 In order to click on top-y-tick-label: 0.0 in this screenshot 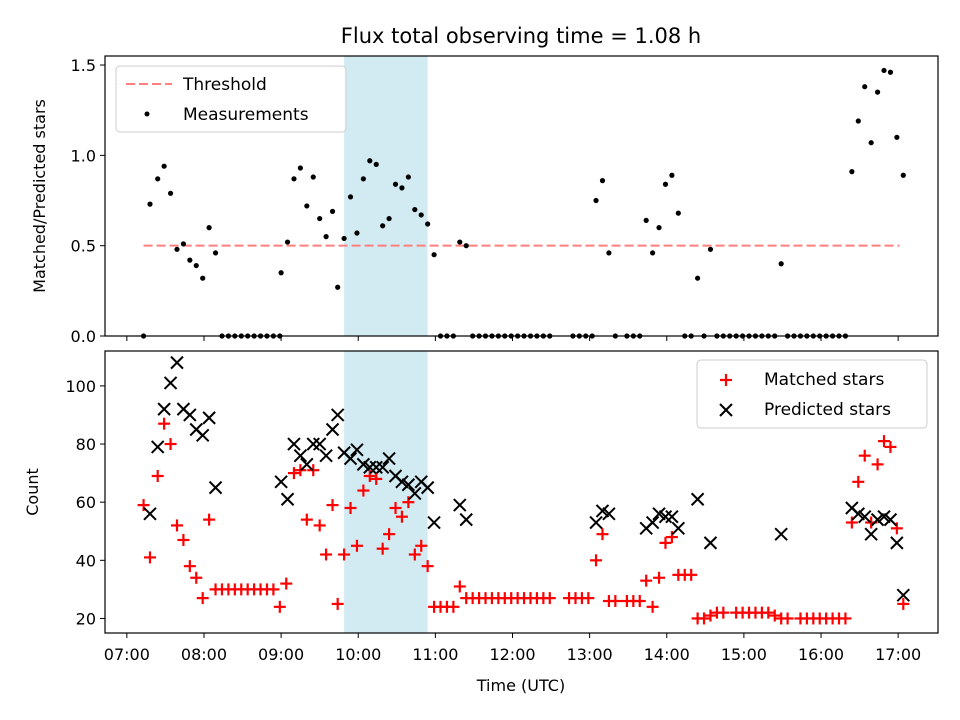, I will do `click(83, 336)`.